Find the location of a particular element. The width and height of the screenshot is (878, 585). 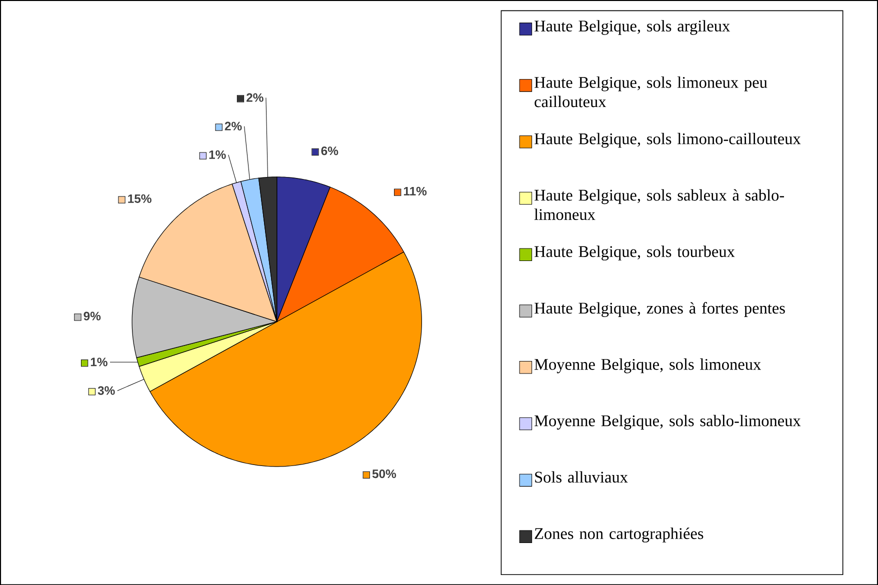

data-label: 6% is located at coordinates (329, 150).